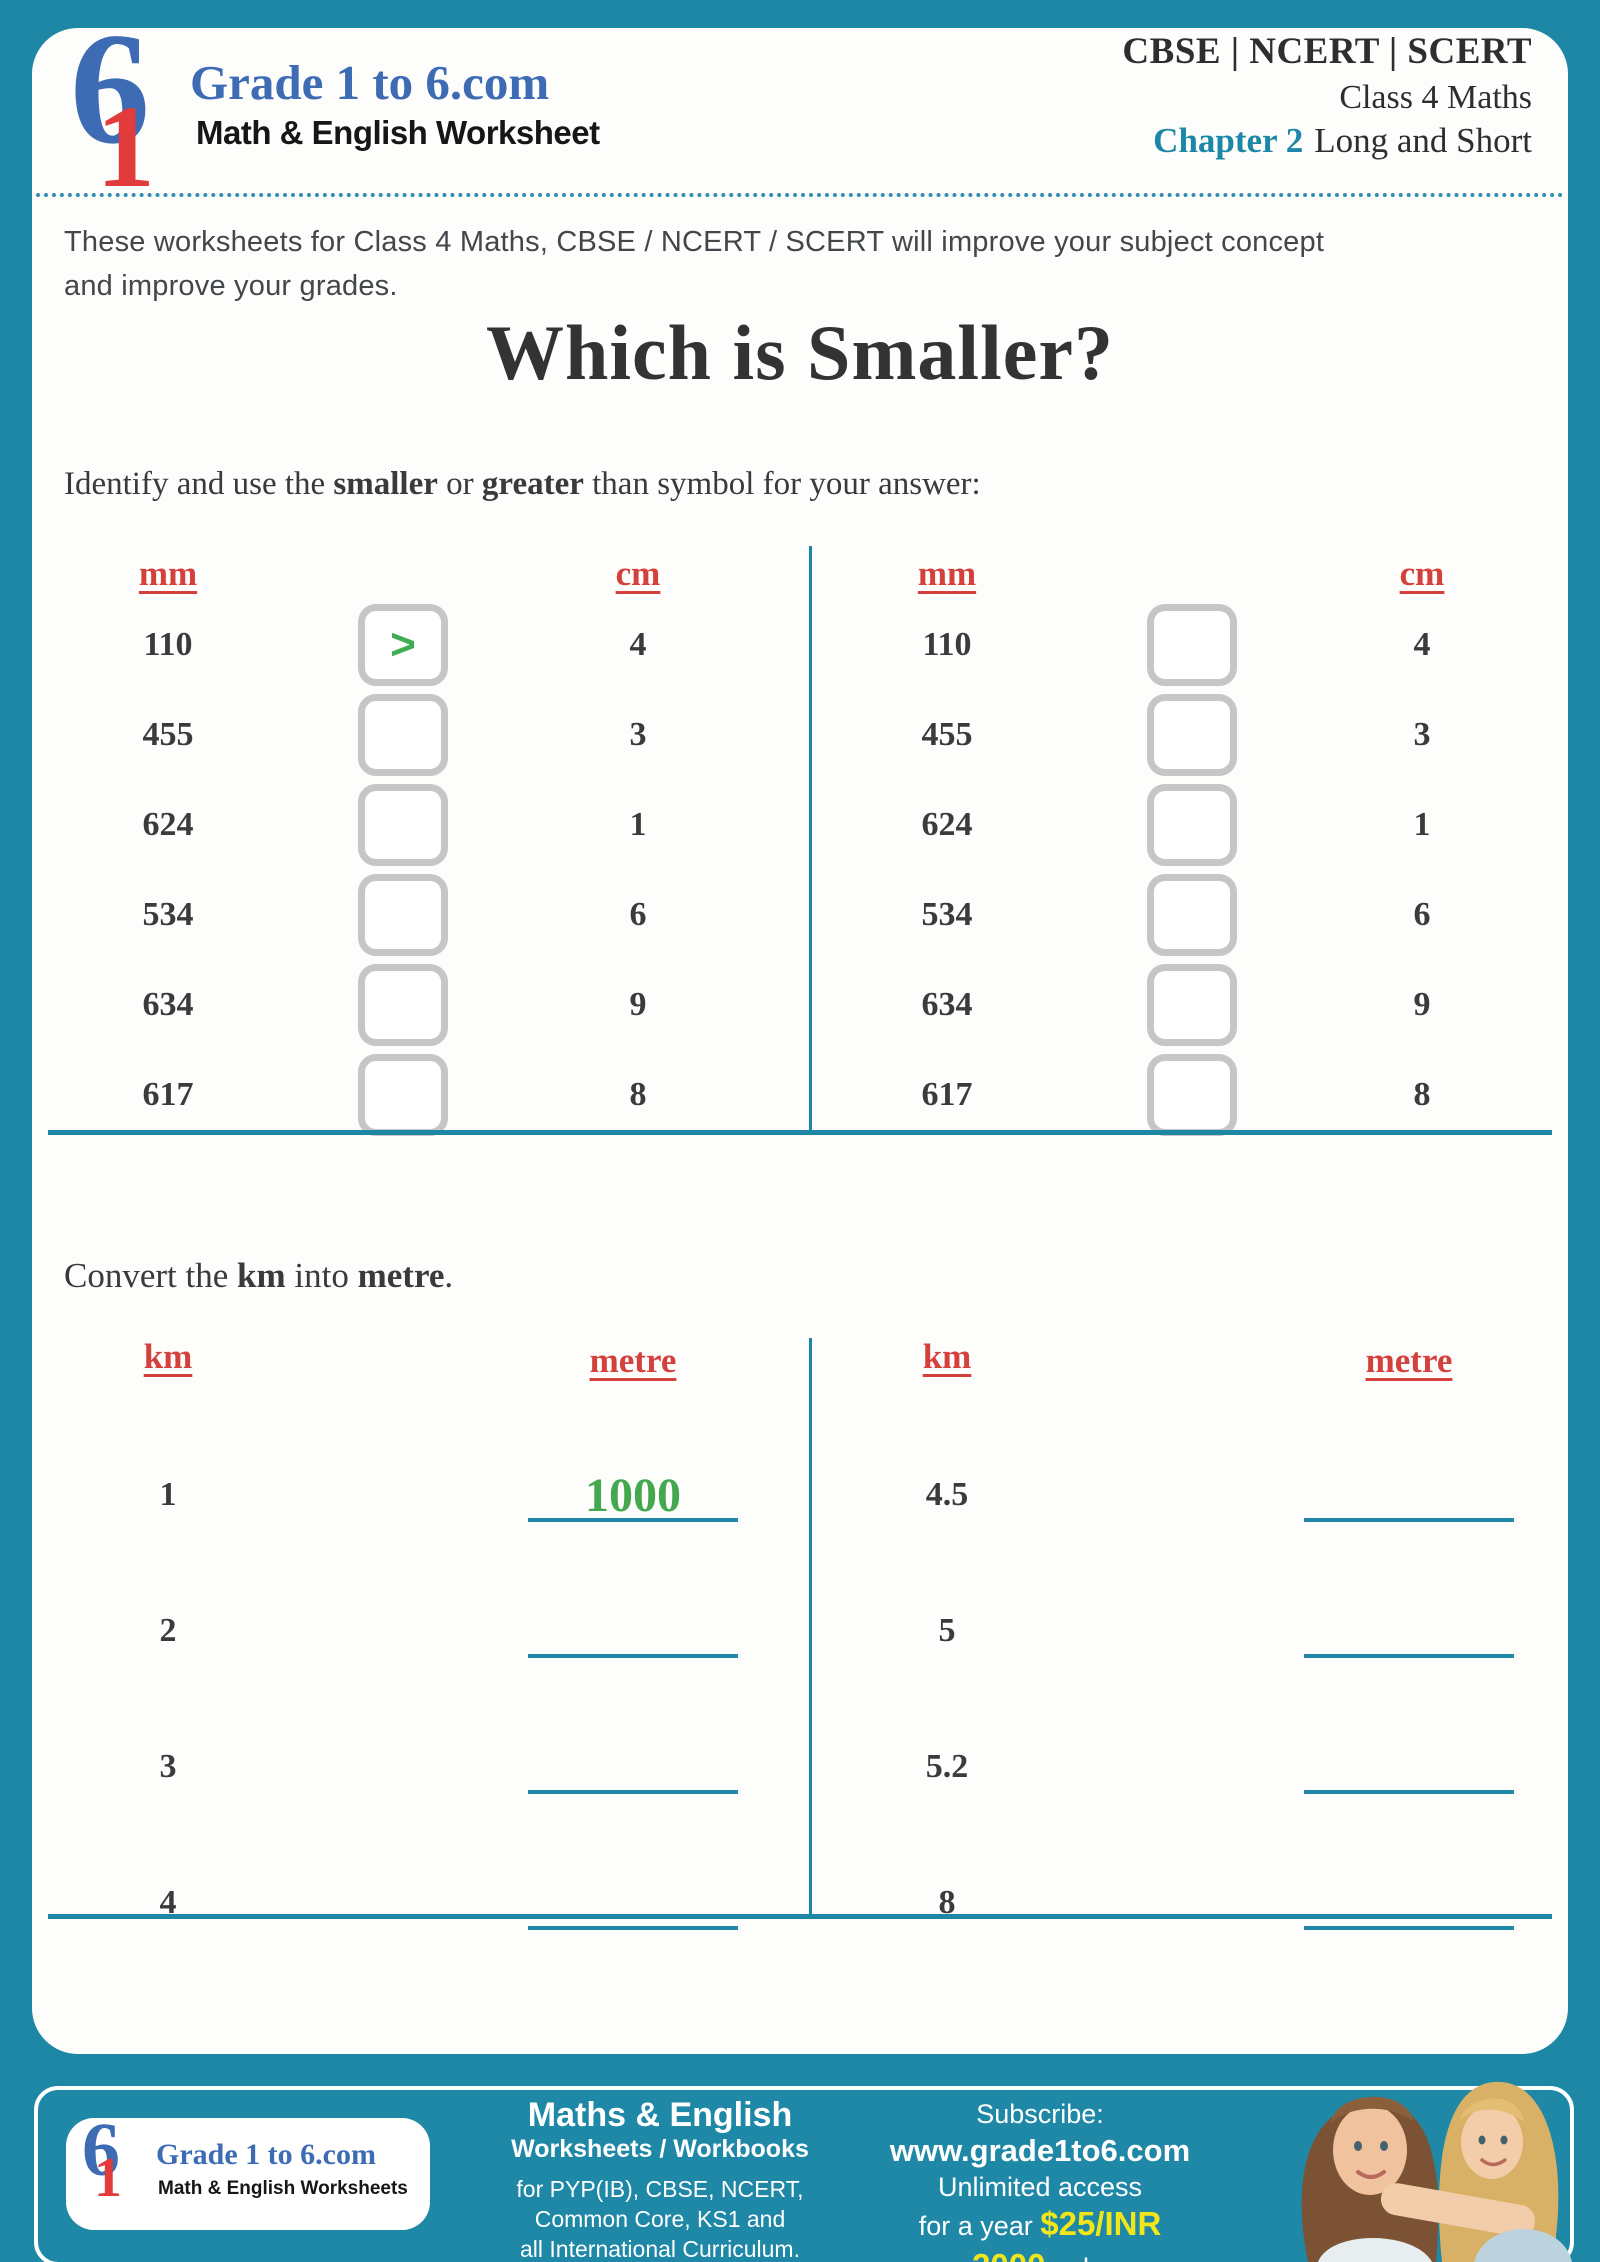 The height and width of the screenshot is (2262, 1600). What do you see at coordinates (258, 1276) in the screenshot?
I see `convert-heading: Convert the km into metre.` at bounding box center [258, 1276].